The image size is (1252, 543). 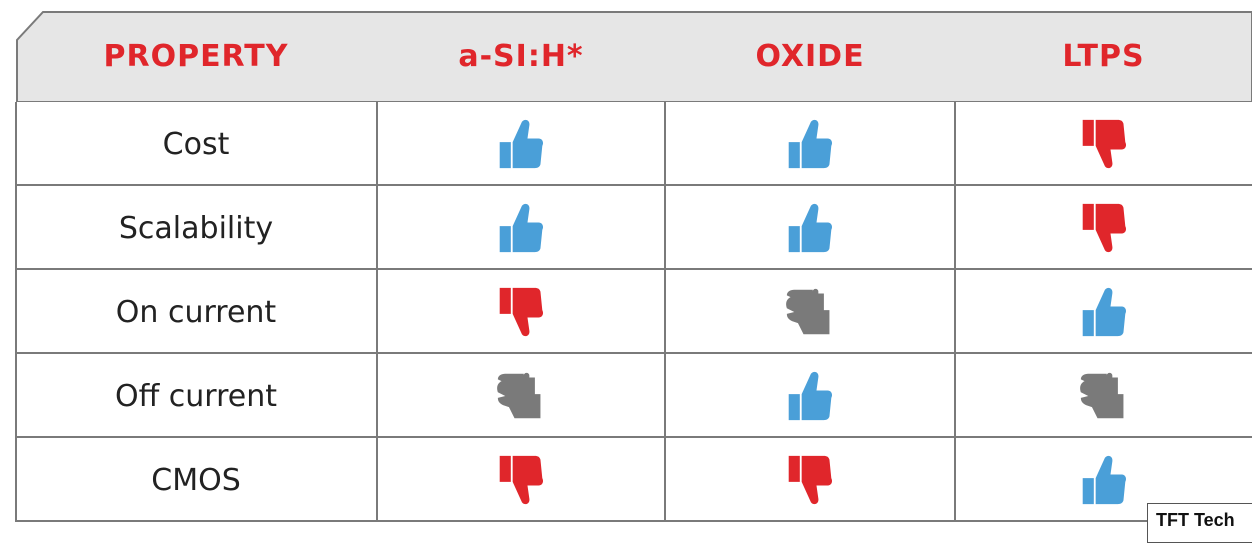 What do you see at coordinates (196, 480) in the screenshot?
I see `row-label: CMOS` at bounding box center [196, 480].